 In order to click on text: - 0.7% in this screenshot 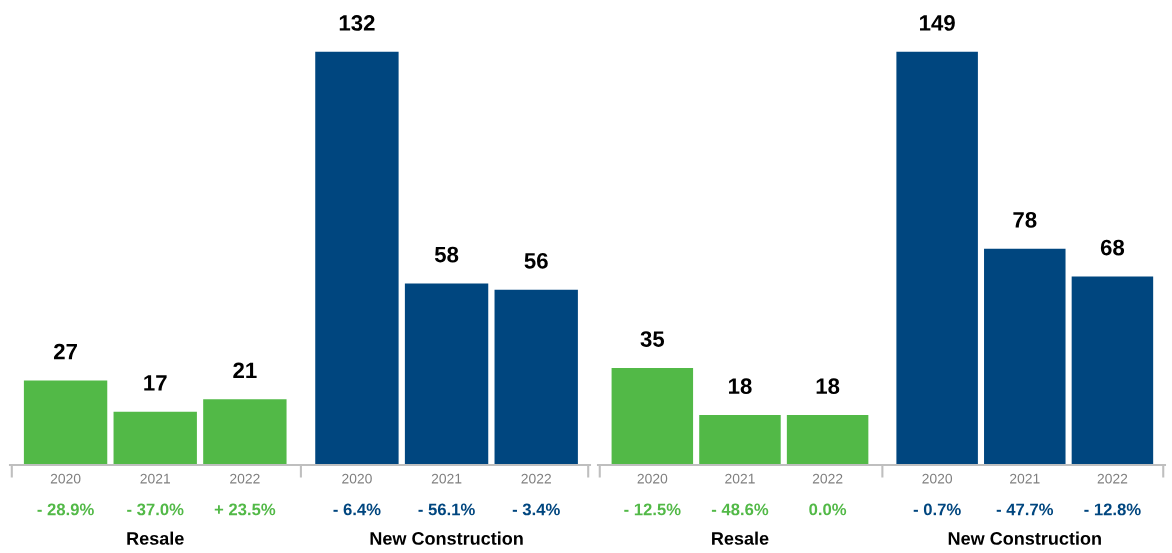, I will do `click(937, 509)`.